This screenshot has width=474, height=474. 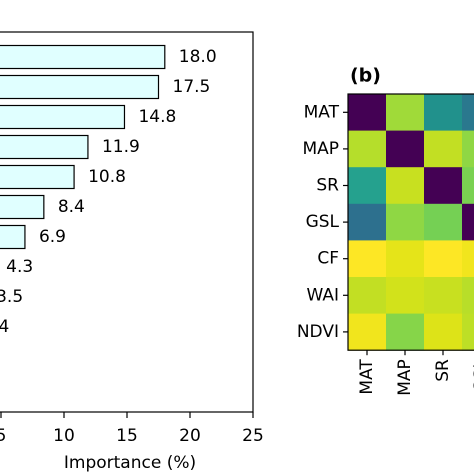 I want to click on row-label: MAT, so click(x=322, y=112).